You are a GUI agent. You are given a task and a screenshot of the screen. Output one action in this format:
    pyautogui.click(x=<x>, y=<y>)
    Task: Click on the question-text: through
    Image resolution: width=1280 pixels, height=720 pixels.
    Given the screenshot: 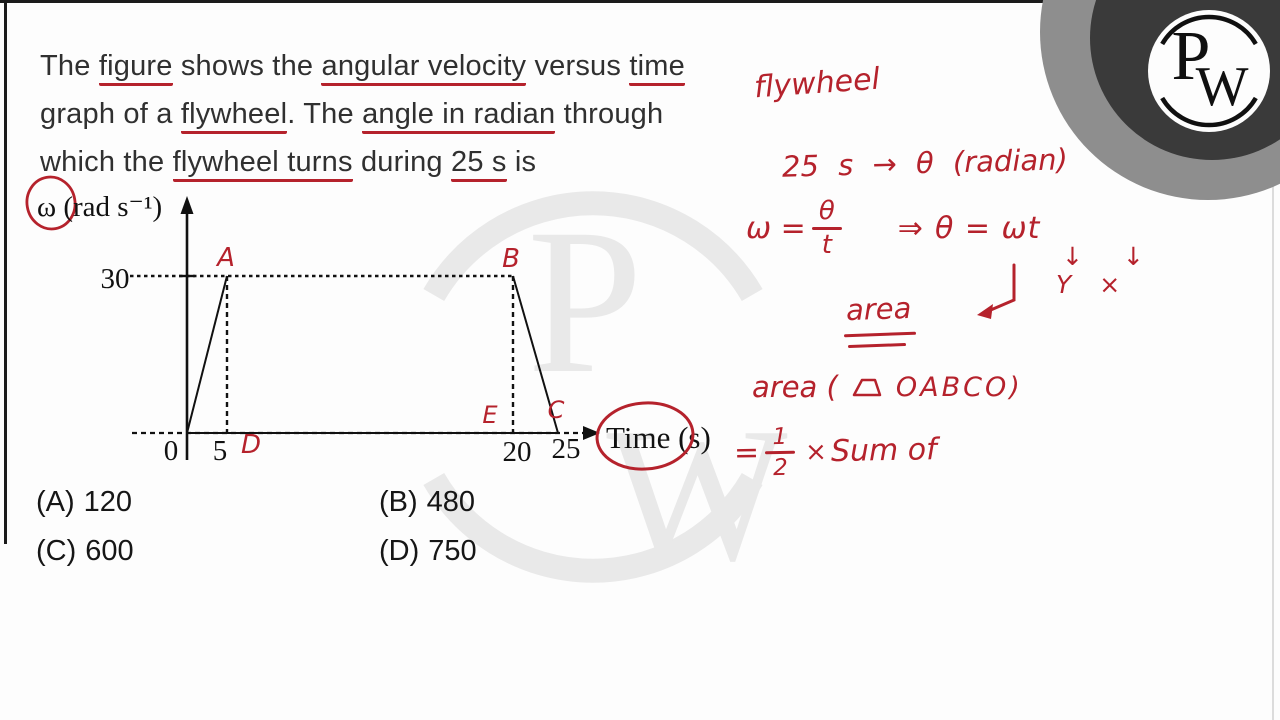 What is the action you would take?
    pyautogui.click(x=609, y=114)
    